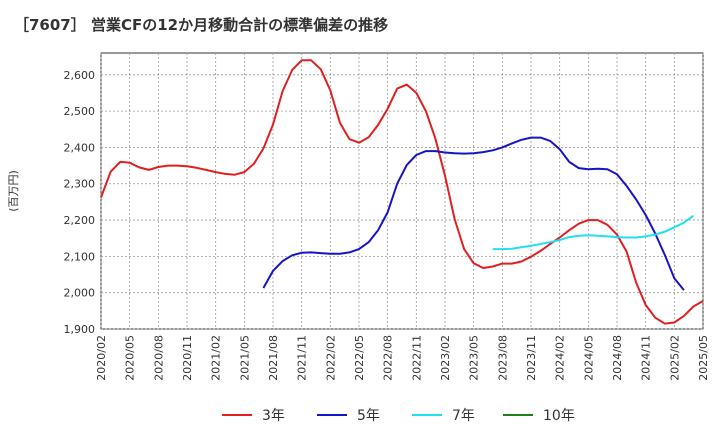  I want to click on x-tick-label: 2024/02, so click(560, 358).